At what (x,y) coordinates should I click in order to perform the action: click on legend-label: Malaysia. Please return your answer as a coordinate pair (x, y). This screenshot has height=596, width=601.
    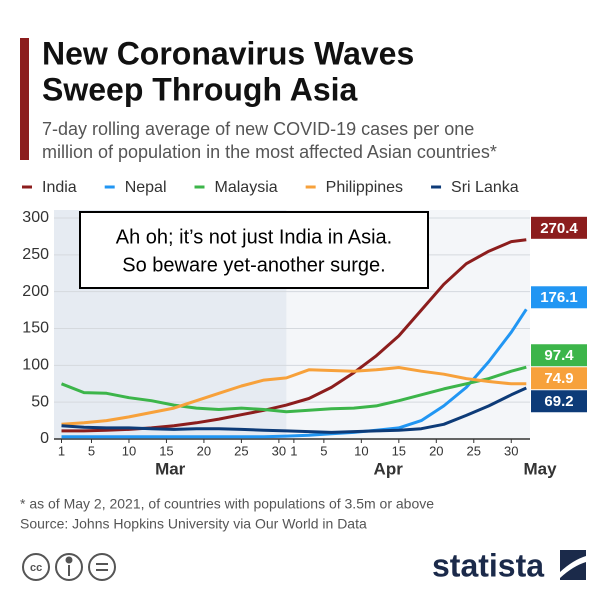
    Looking at the image, I should click on (246, 187).